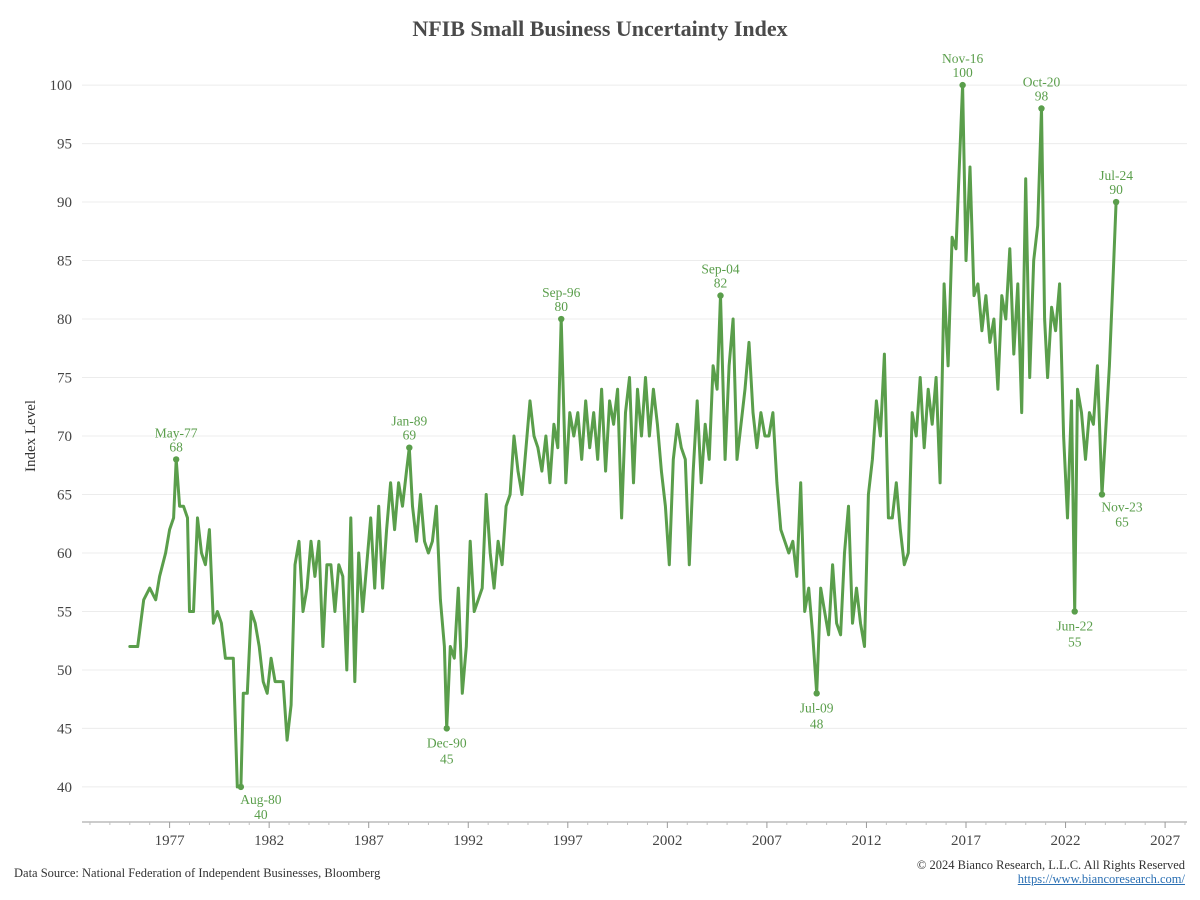 This screenshot has height=900, width=1200. What do you see at coordinates (1101, 879) in the screenshot?
I see `website-link: https://www.biancoresearch.com/` at bounding box center [1101, 879].